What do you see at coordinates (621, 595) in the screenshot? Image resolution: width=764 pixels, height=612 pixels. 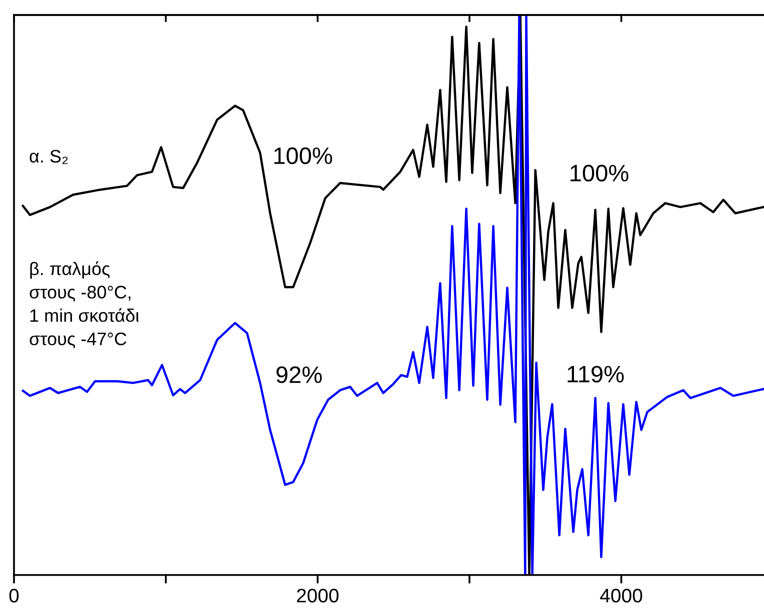 I see `x-tick-label: 4000` at bounding box center [621, 595].